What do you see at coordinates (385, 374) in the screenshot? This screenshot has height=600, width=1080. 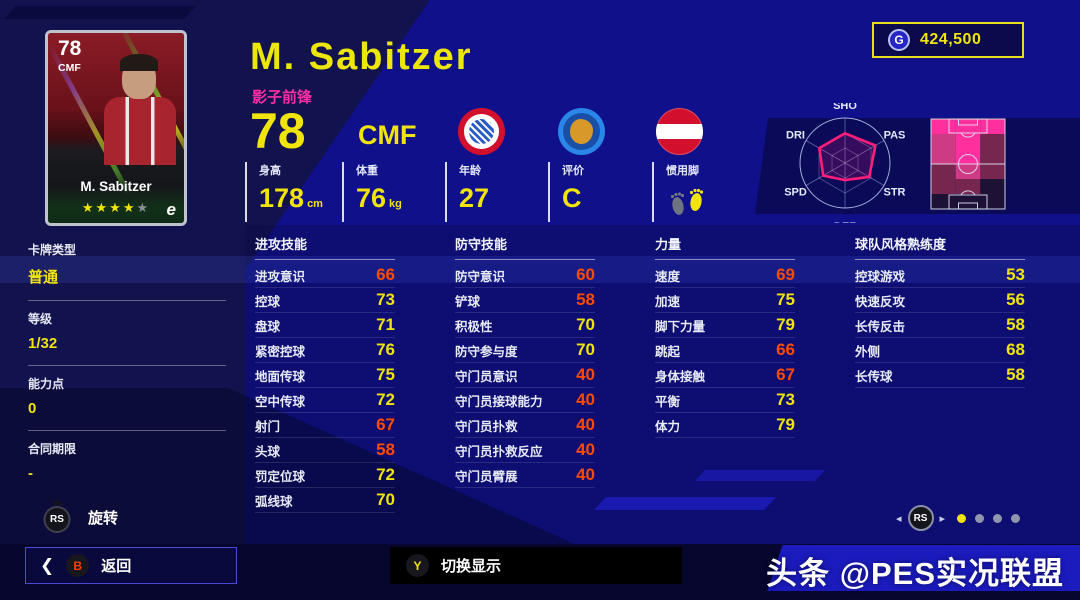 I see `stat-value: 75` at bounding box center [385, 374].